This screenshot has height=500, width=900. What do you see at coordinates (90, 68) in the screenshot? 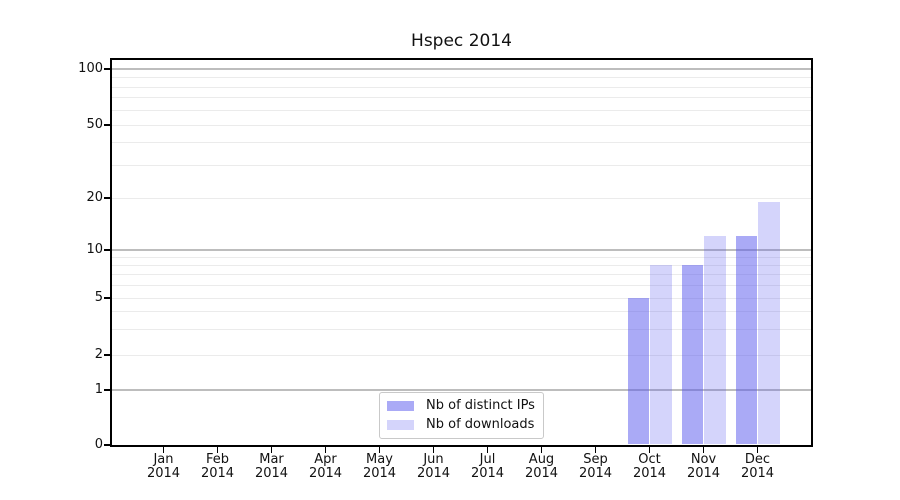
I see `y-tick-label: 100` at bounding box center [90, 68].